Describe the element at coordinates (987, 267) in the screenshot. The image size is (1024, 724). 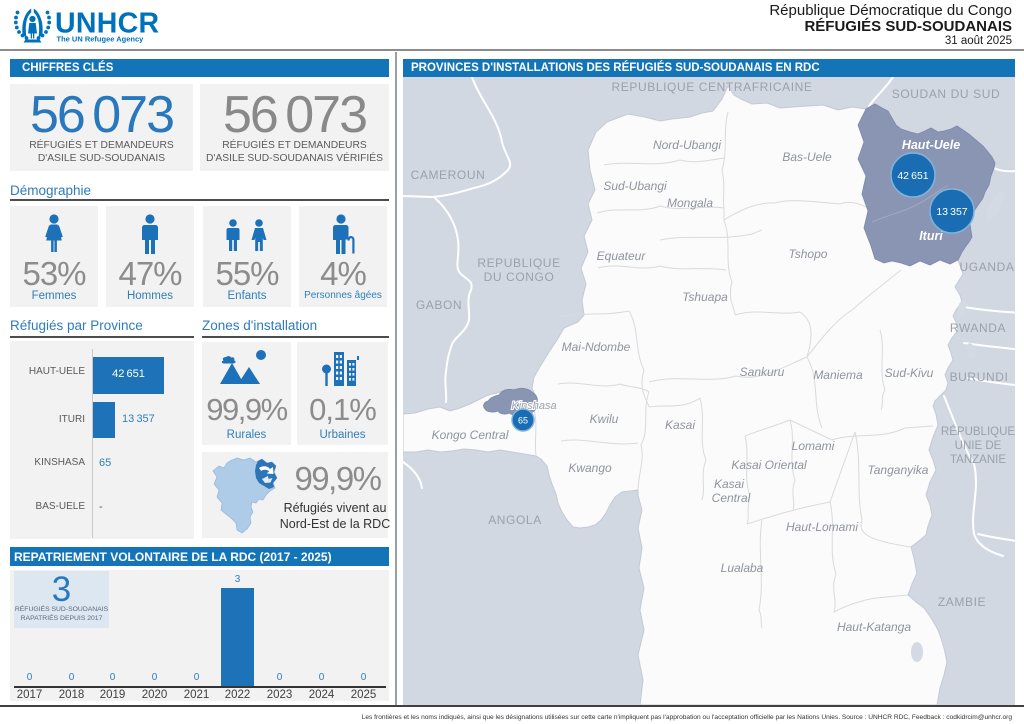
I see `svg-text: UGANDA` at that location.